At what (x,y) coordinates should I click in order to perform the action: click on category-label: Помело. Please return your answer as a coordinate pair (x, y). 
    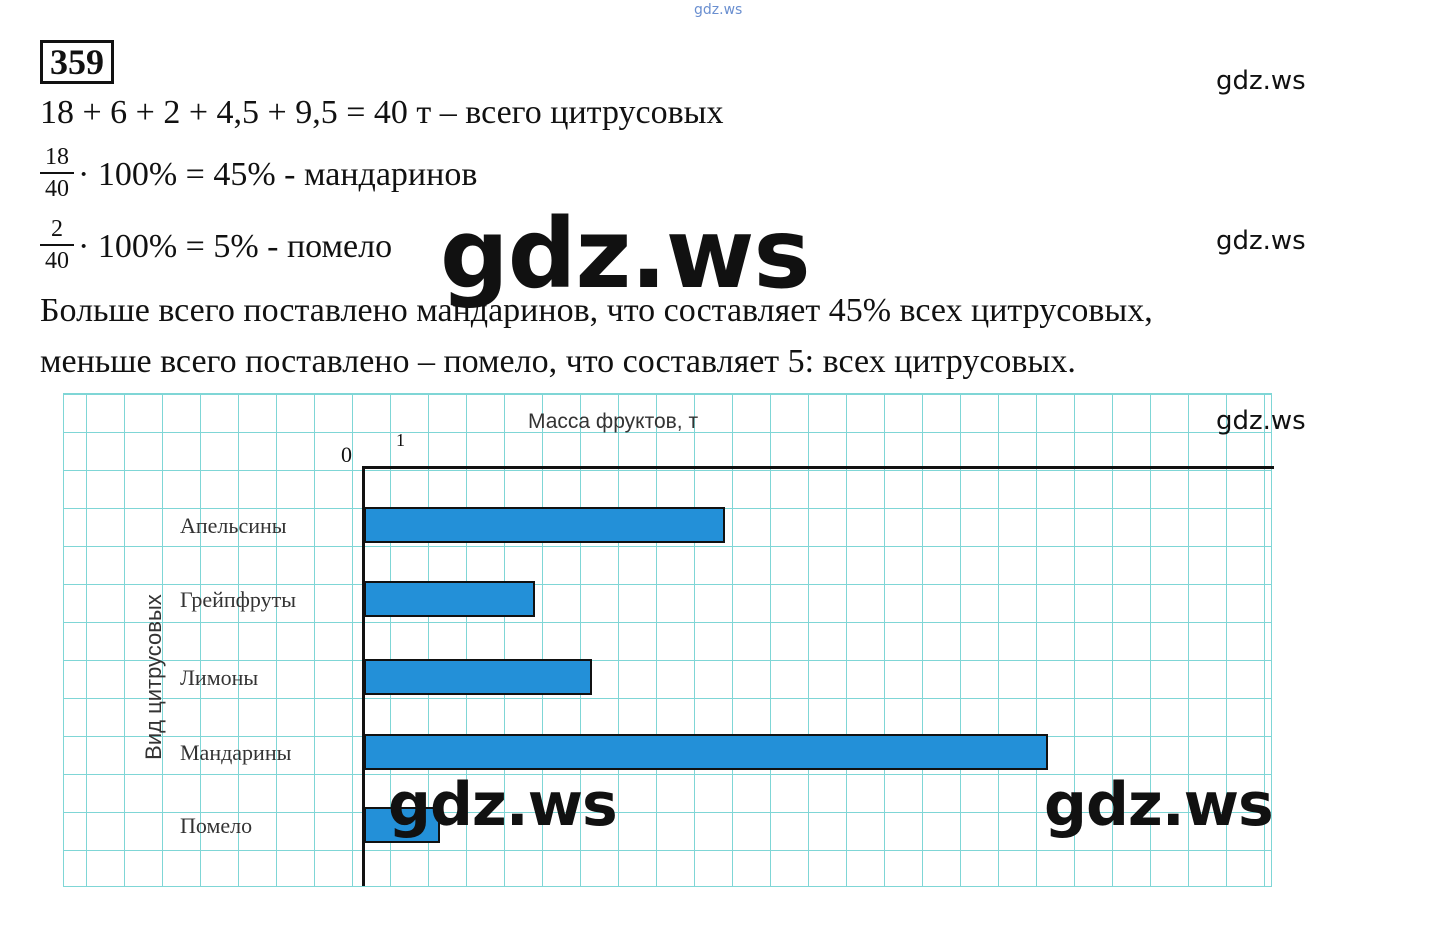
    Looking at the image, I should click on (216, 825).